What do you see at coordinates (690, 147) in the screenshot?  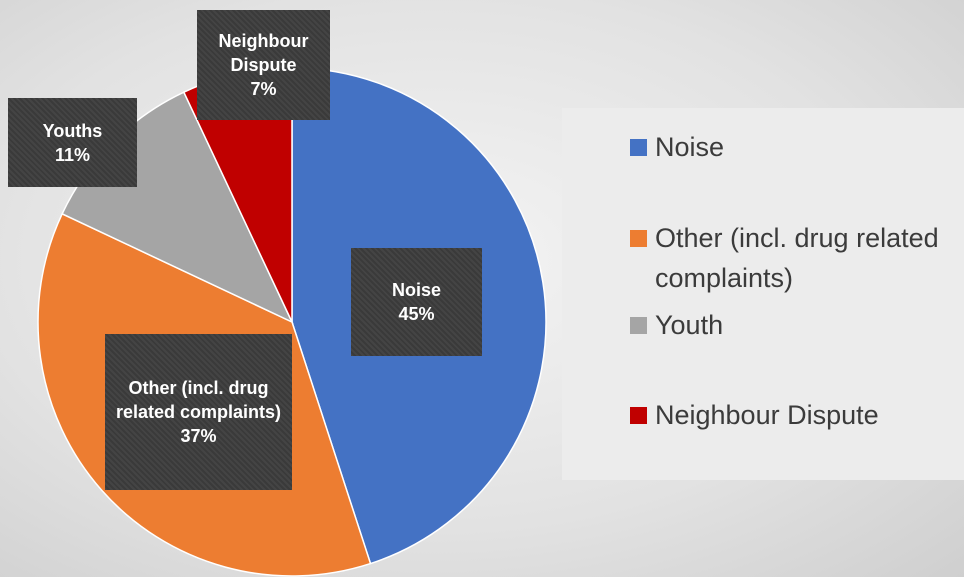 I see `legend-label: Noise` at bounding box center [690, 147].